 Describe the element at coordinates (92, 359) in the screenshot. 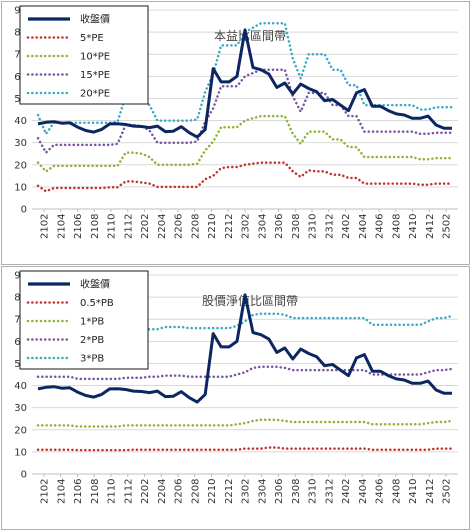

I see `legend-label-4: 3*PB` at that location.